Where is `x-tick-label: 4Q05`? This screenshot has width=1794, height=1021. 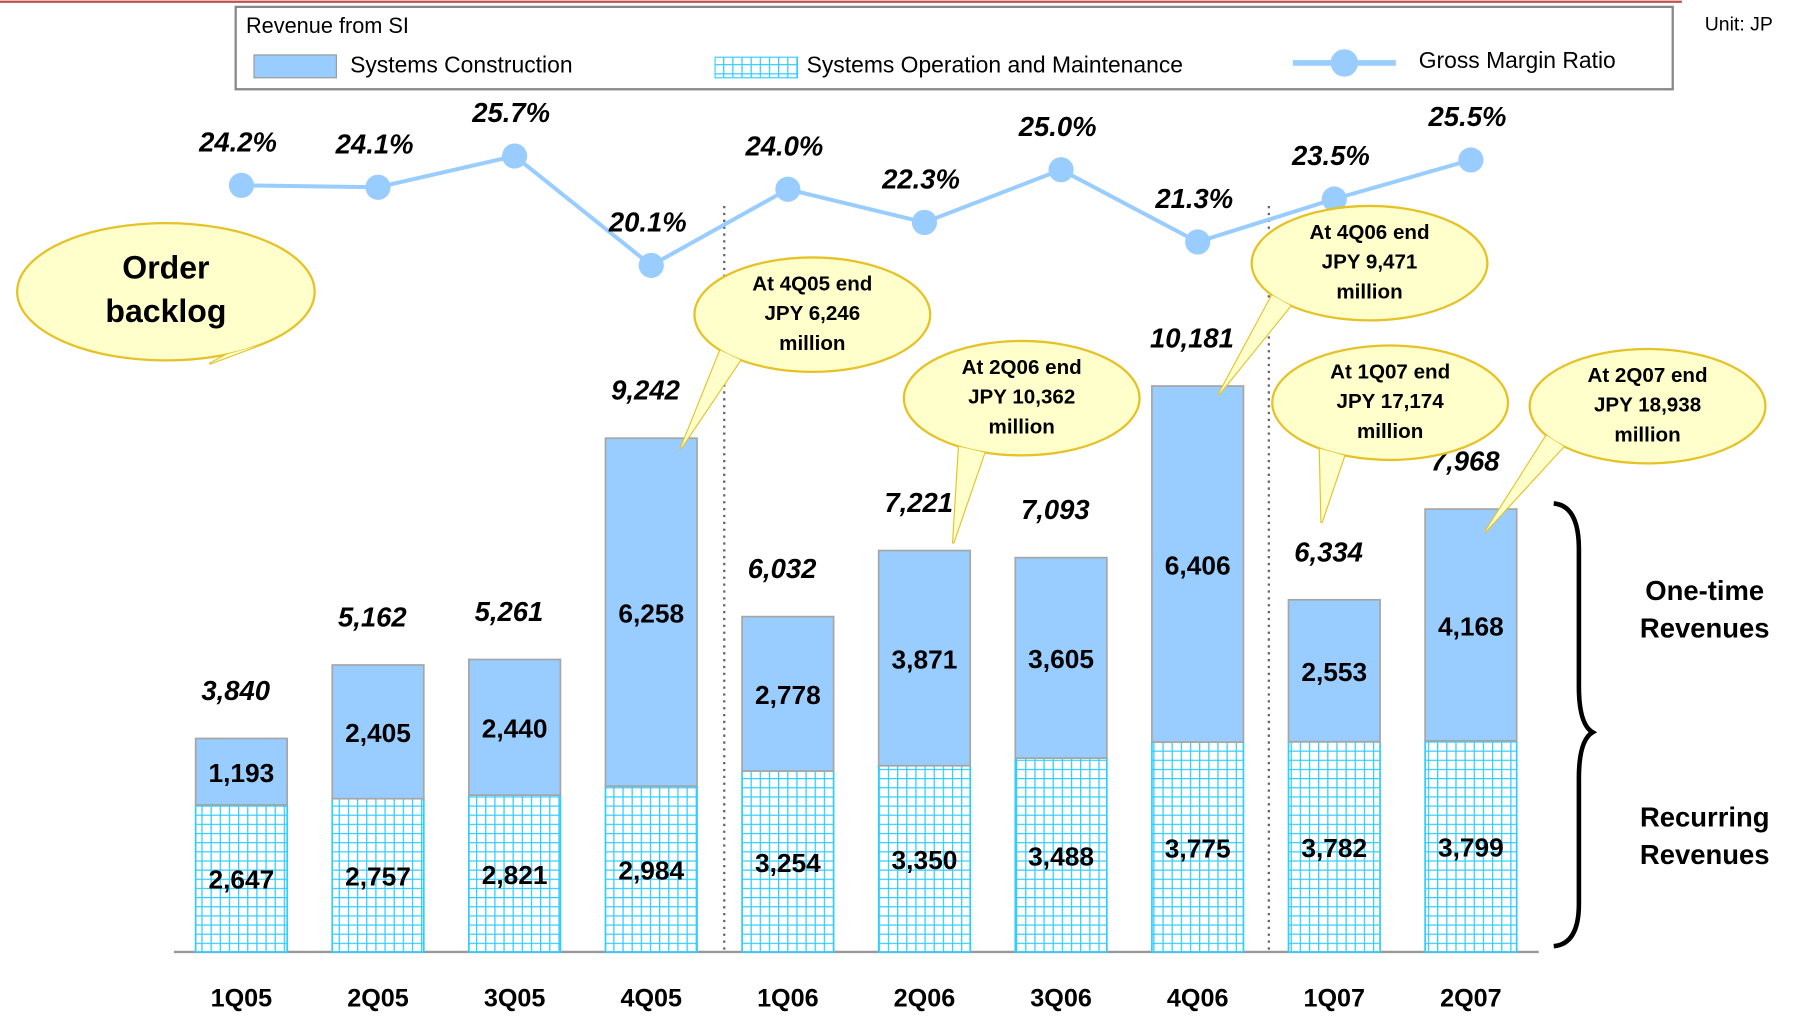
x-tick-label: 4Q05 is located at coordinates (651, 999).